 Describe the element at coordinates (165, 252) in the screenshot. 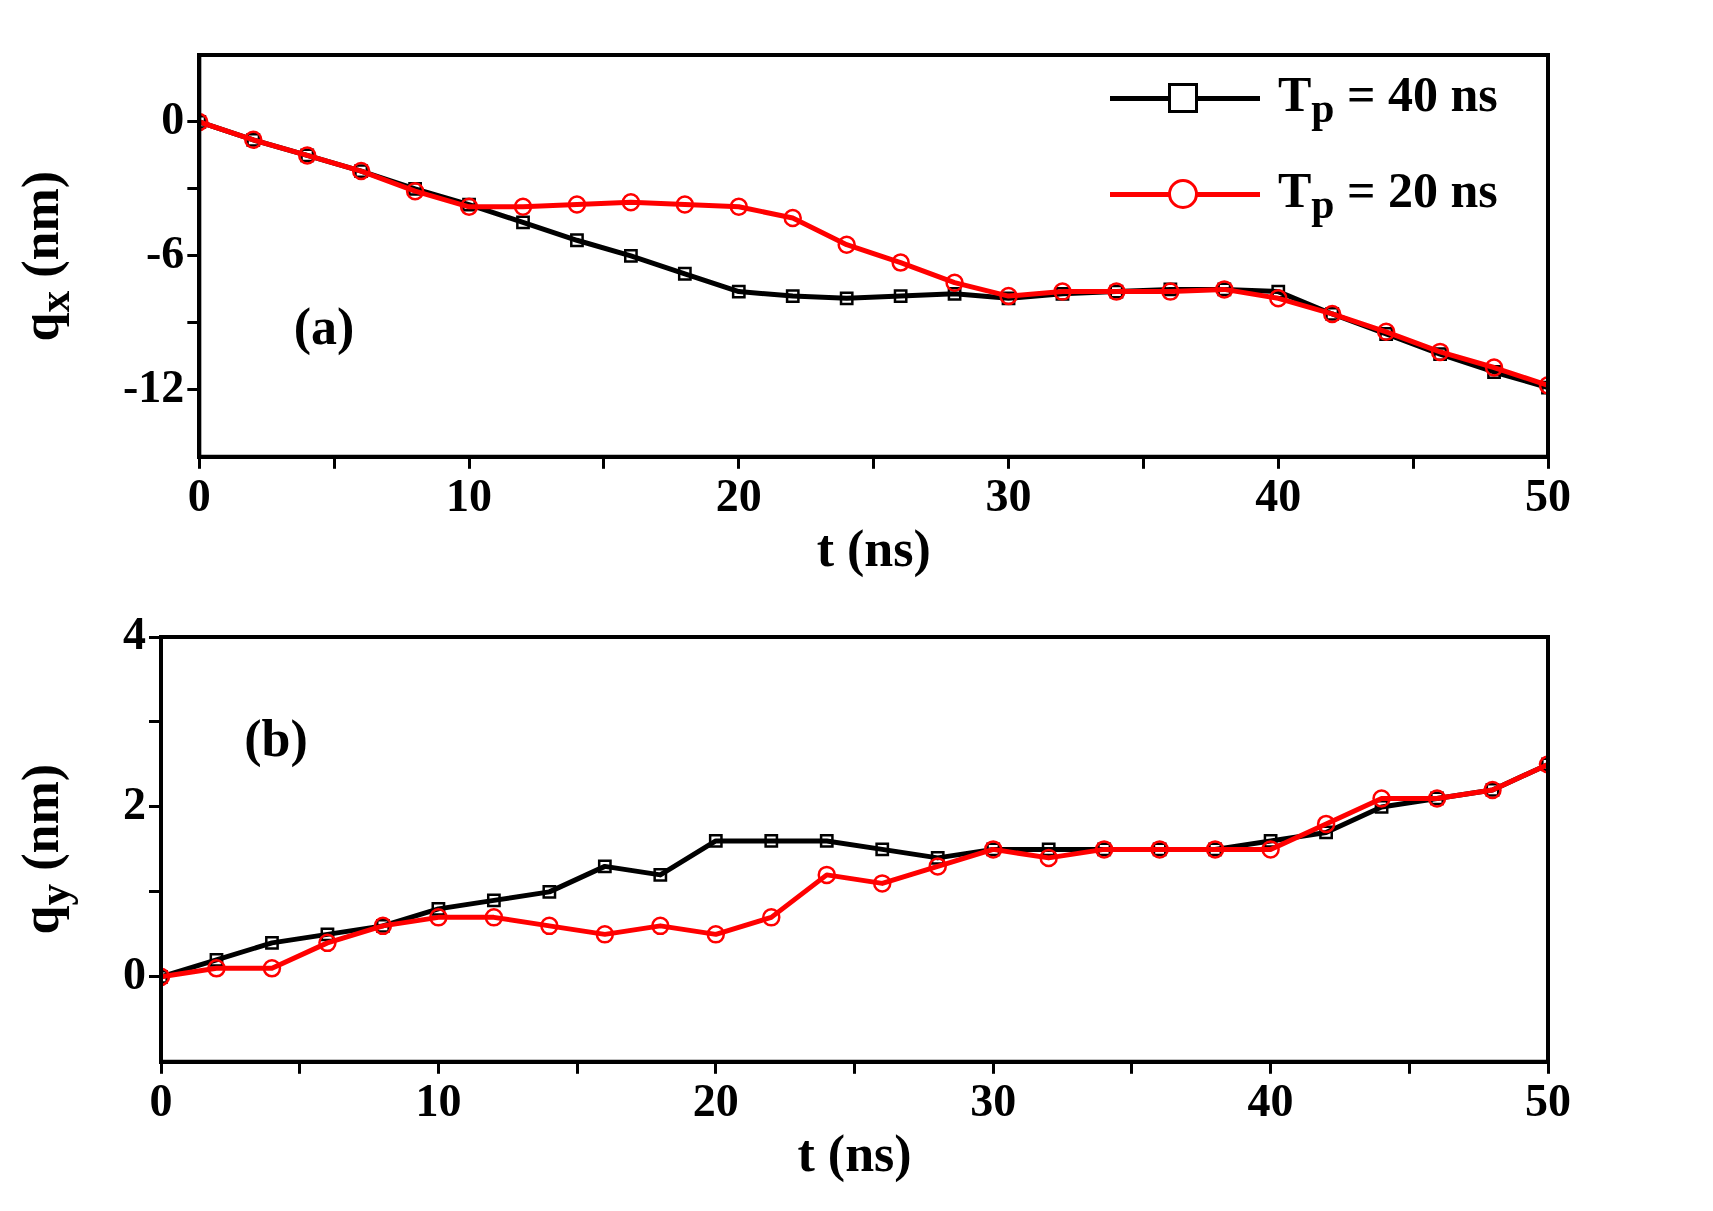

I see `y-tick-label: -6` at that location.